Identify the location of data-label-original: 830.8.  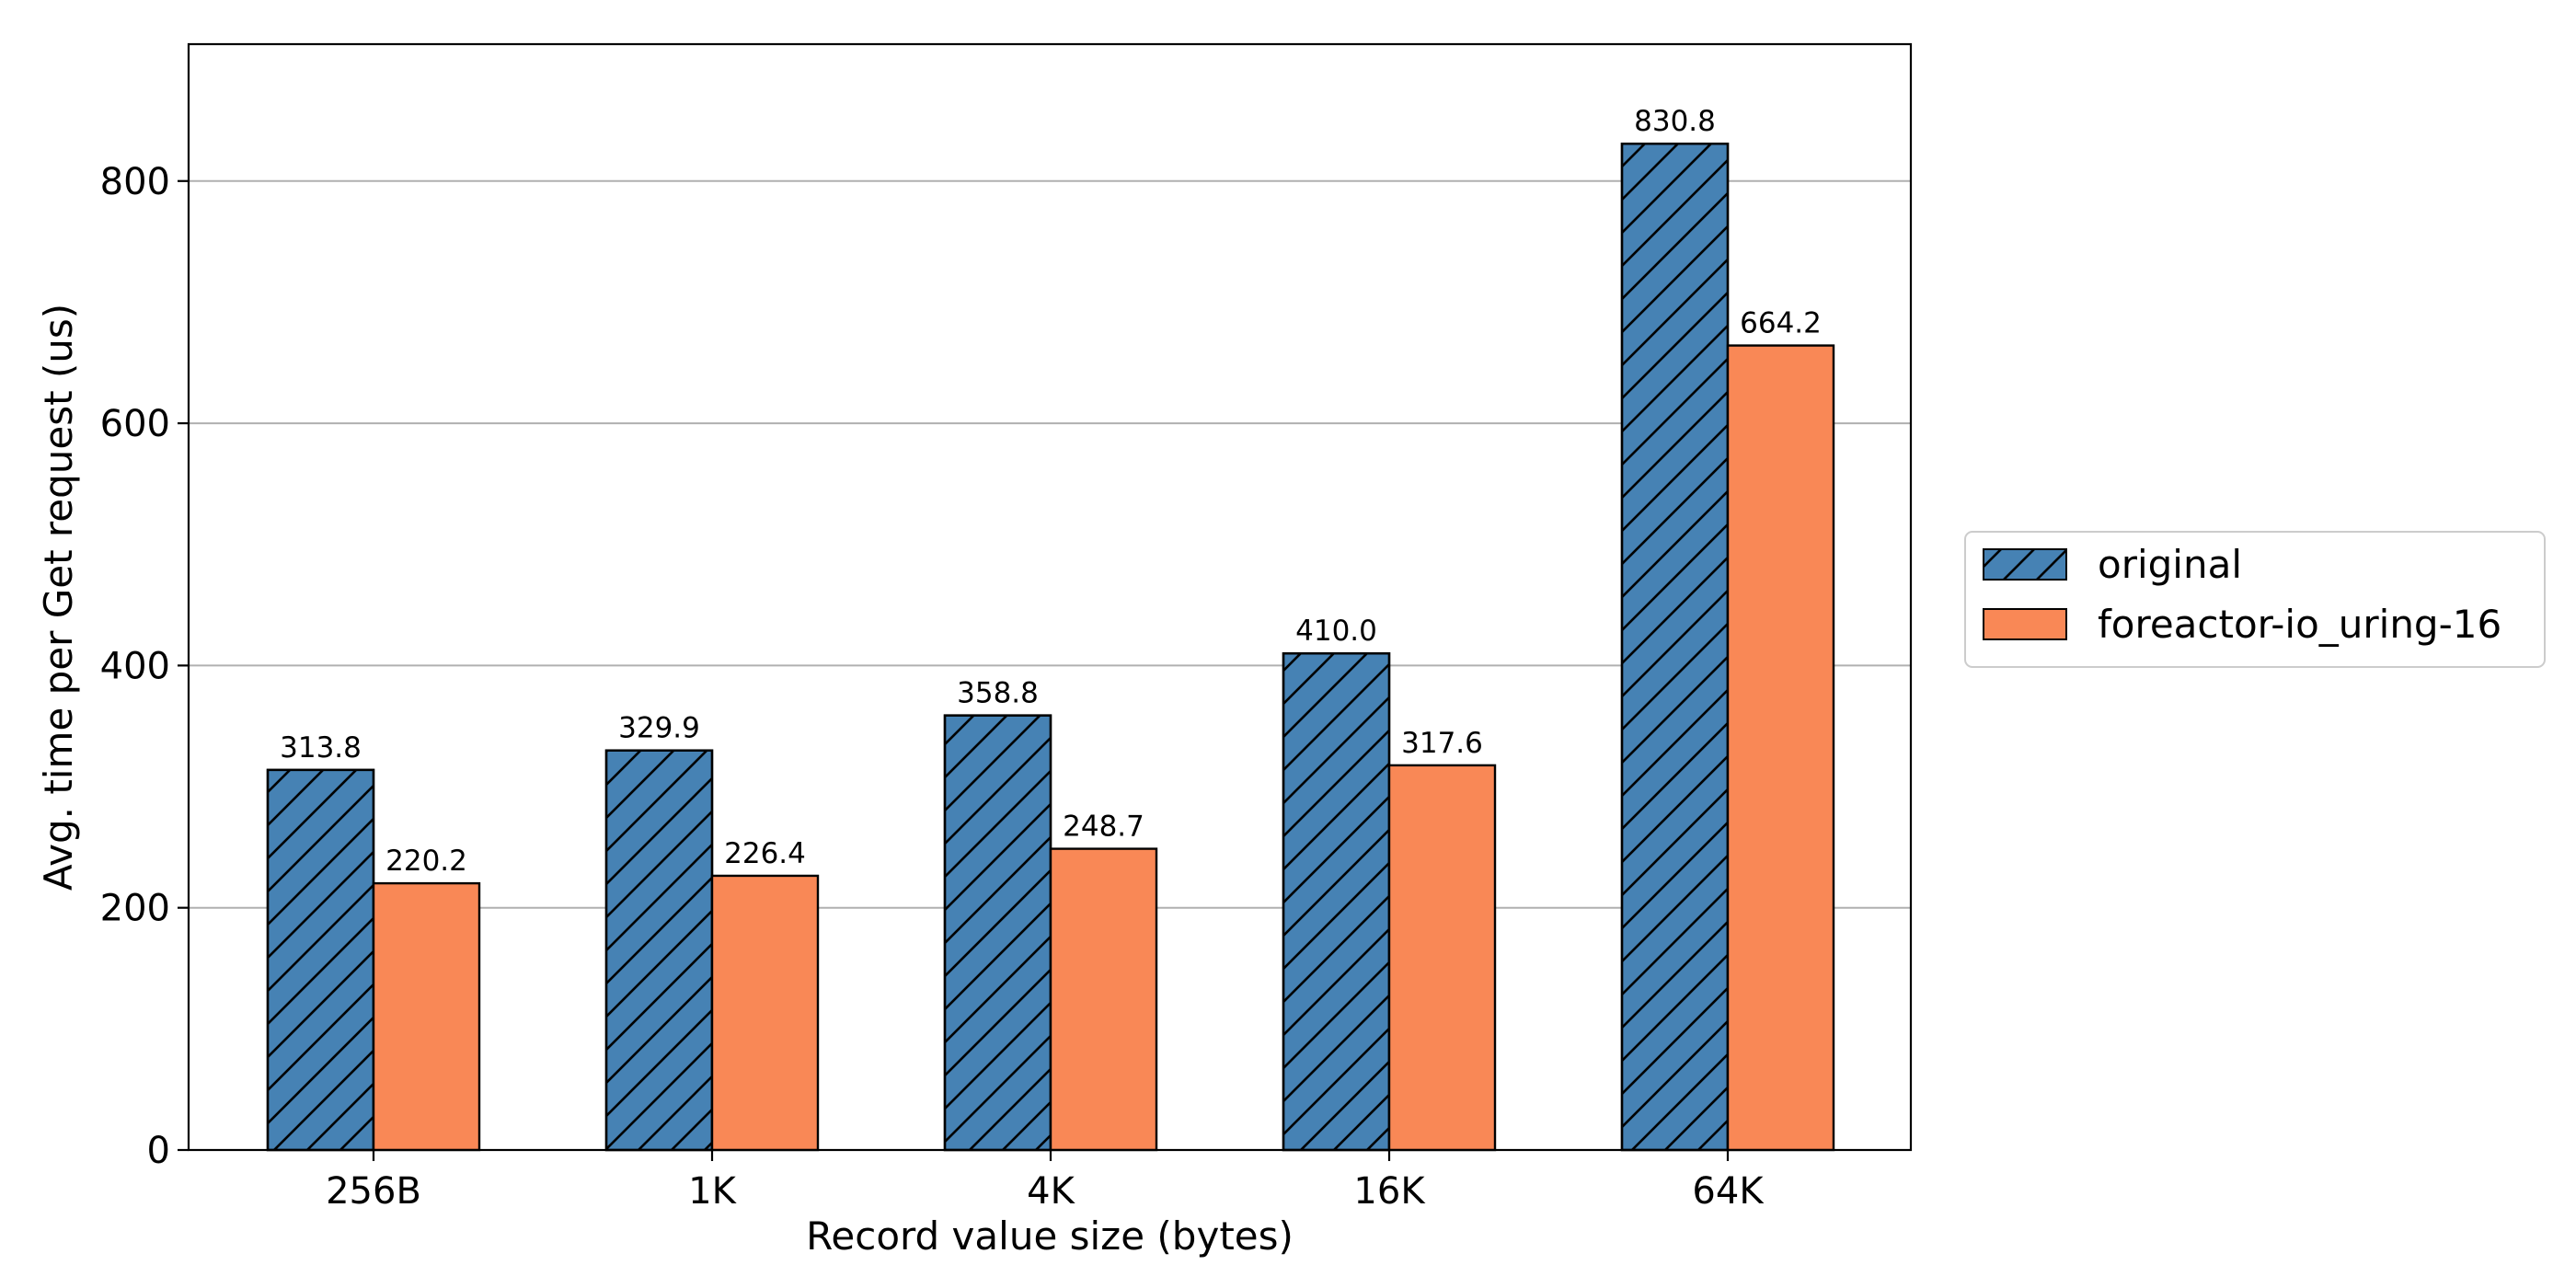
(1675, 121).